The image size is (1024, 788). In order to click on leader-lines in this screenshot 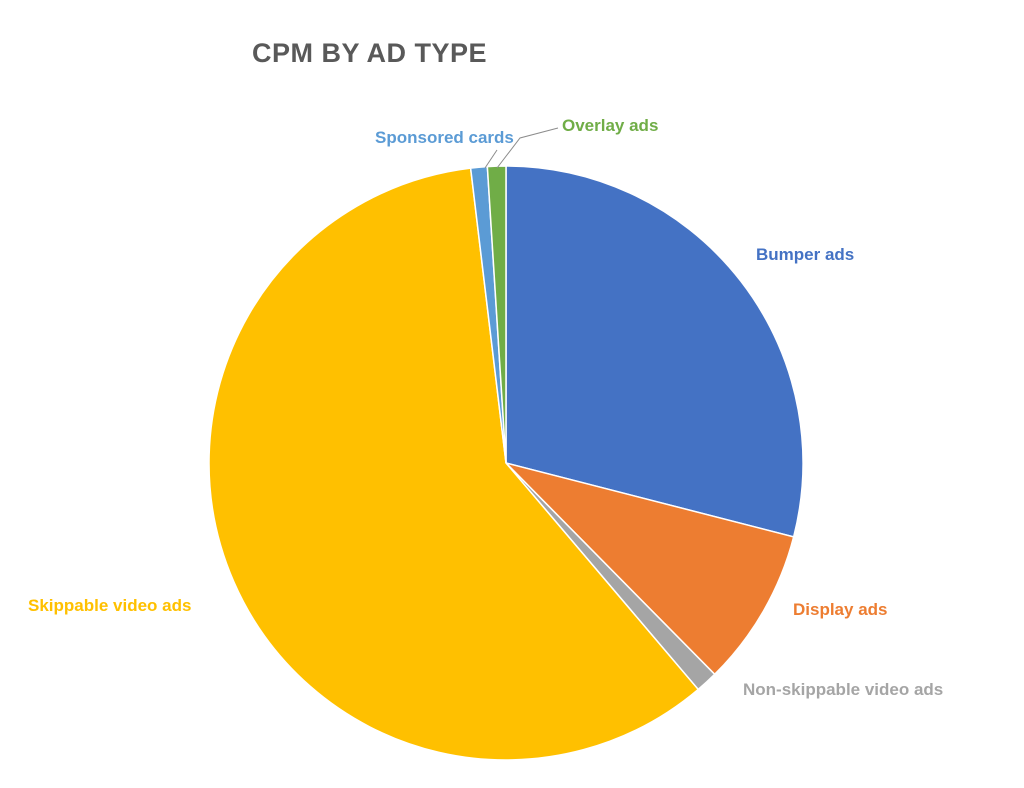, I will do `click(521, 148)`.